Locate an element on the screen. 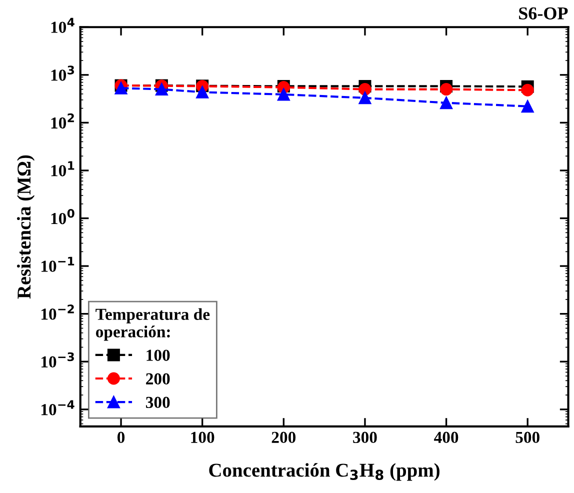 This screenshot has width=574, height=493. x-axis-title: Concentración C$_{3}$H$_{8}$ (ppm) is located at coordinates (324, 472).